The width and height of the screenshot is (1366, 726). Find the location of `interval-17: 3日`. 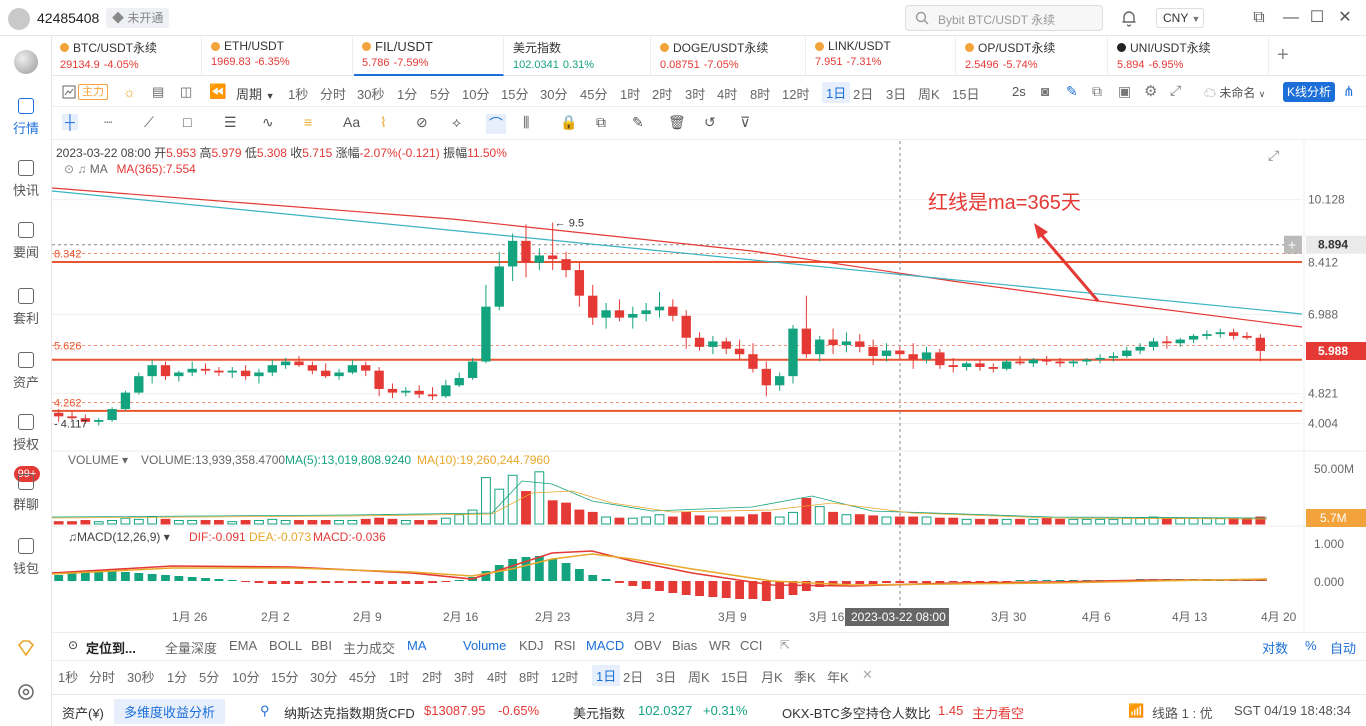

interval-17: 3日 is located at coordinates (896, 94).